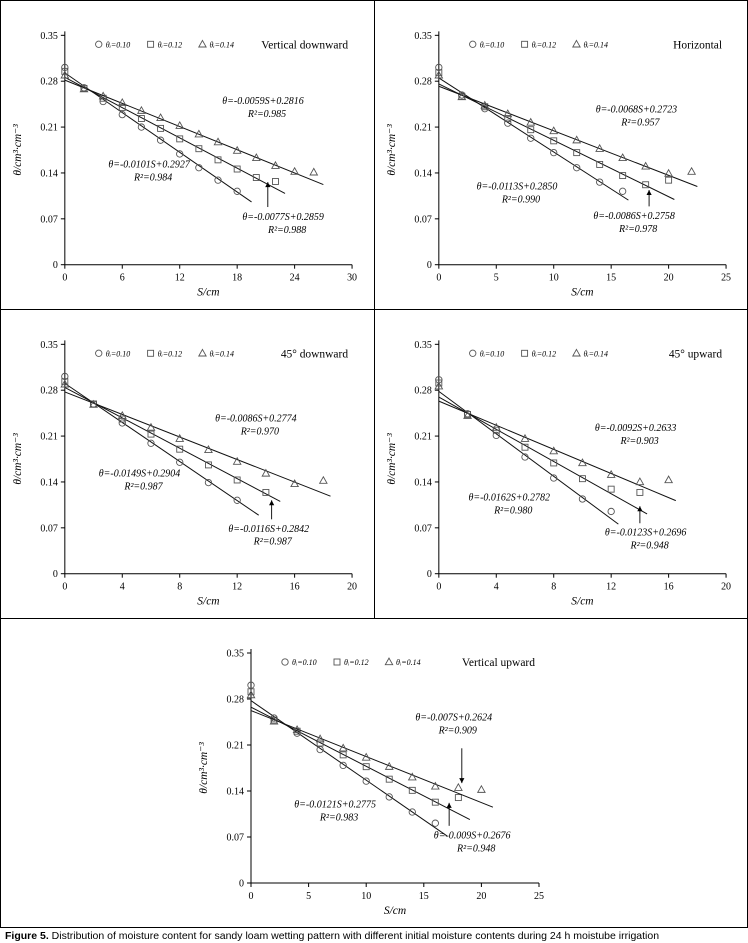 This screenshot has height=943, width=748. Describe the element at coordinates (236, 654) in the screenshot. I see `svg-text: 0.35` at that location.